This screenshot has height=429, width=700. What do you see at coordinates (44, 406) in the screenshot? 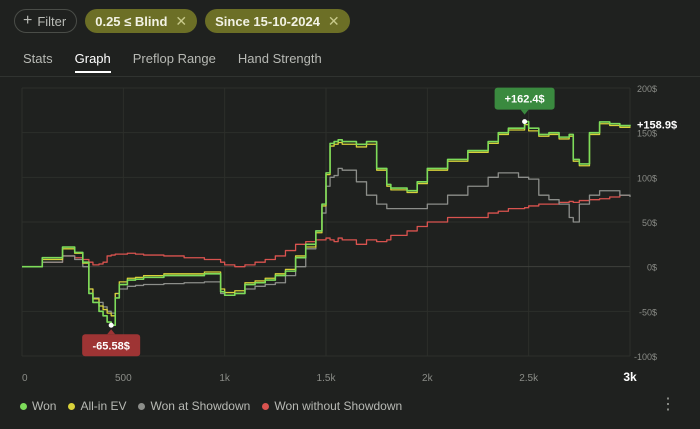
I see `legend-label: Won` at bounding box center [44, 406].